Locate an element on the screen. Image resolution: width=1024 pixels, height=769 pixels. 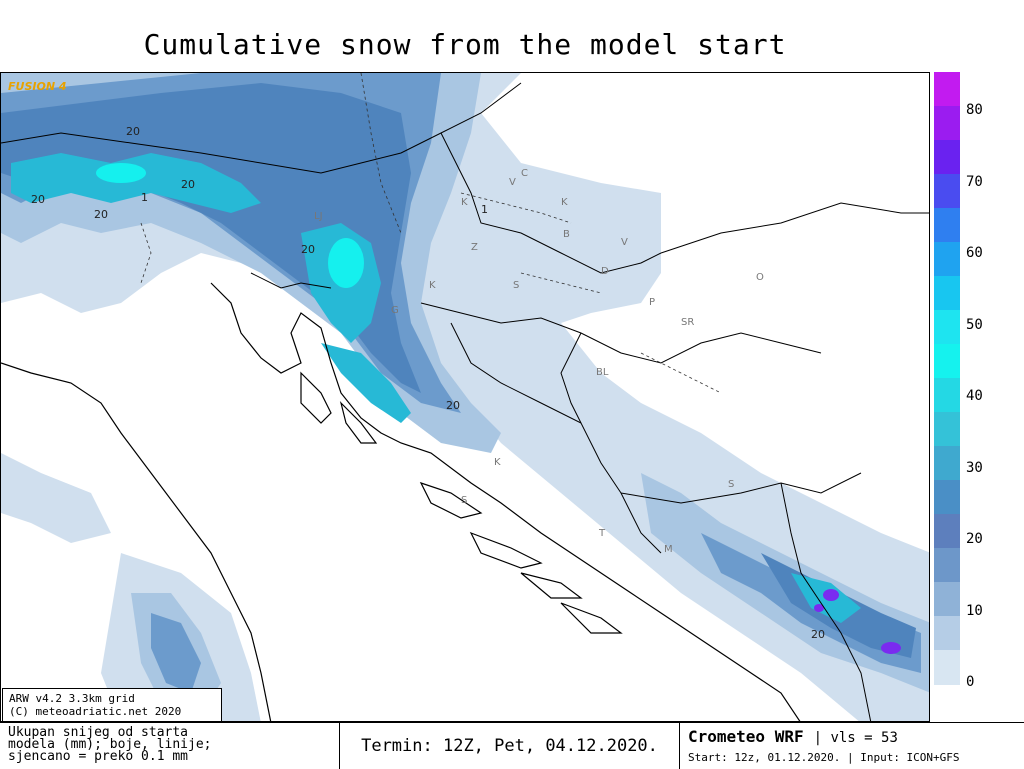
legend-label: 70 is located at coordinates (974, 181).